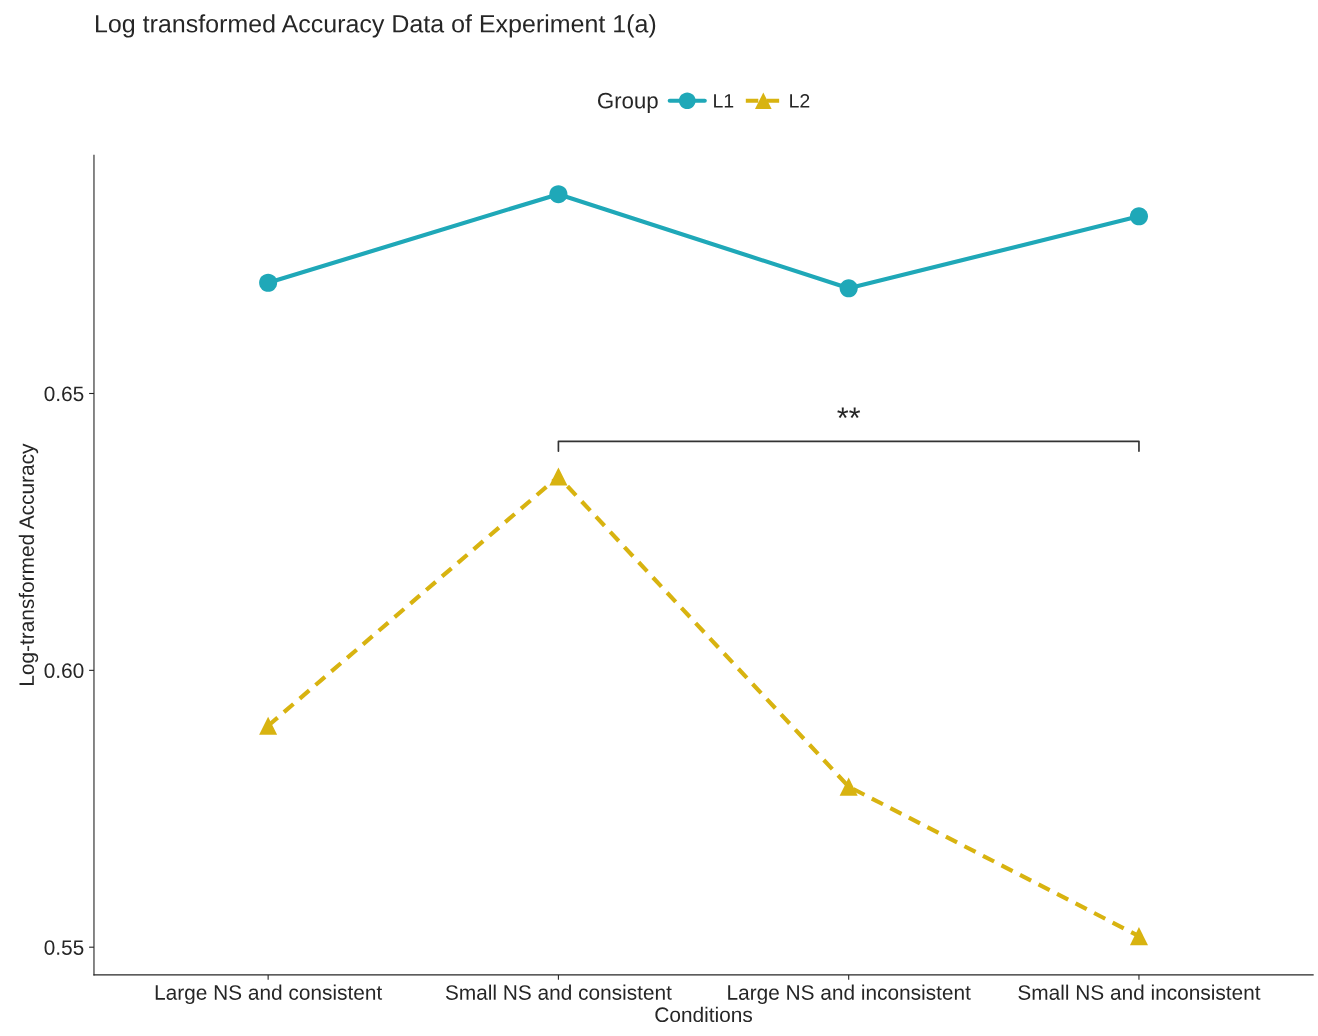  I want to click on legend-title: Group, so click(628, 102).